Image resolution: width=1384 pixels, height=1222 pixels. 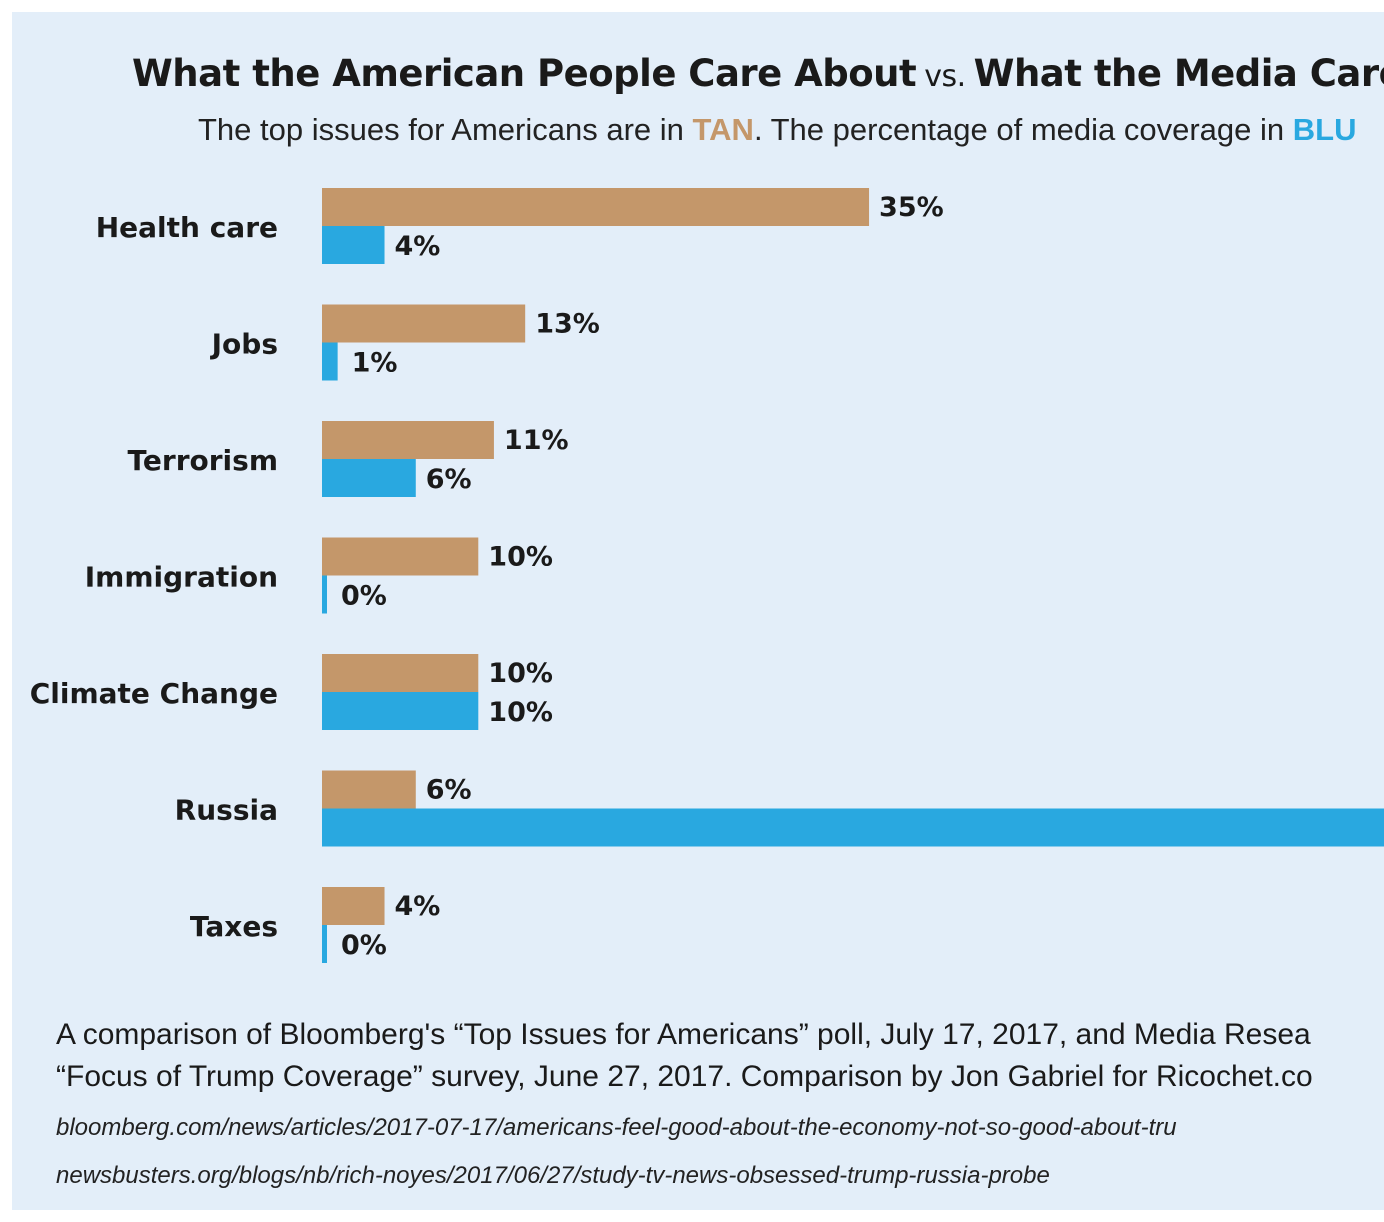 What do you see at coordinates (567, 324) in the screenshot?
I see `value-label-people-jobs: 13%` at bounding box center [567, 324].